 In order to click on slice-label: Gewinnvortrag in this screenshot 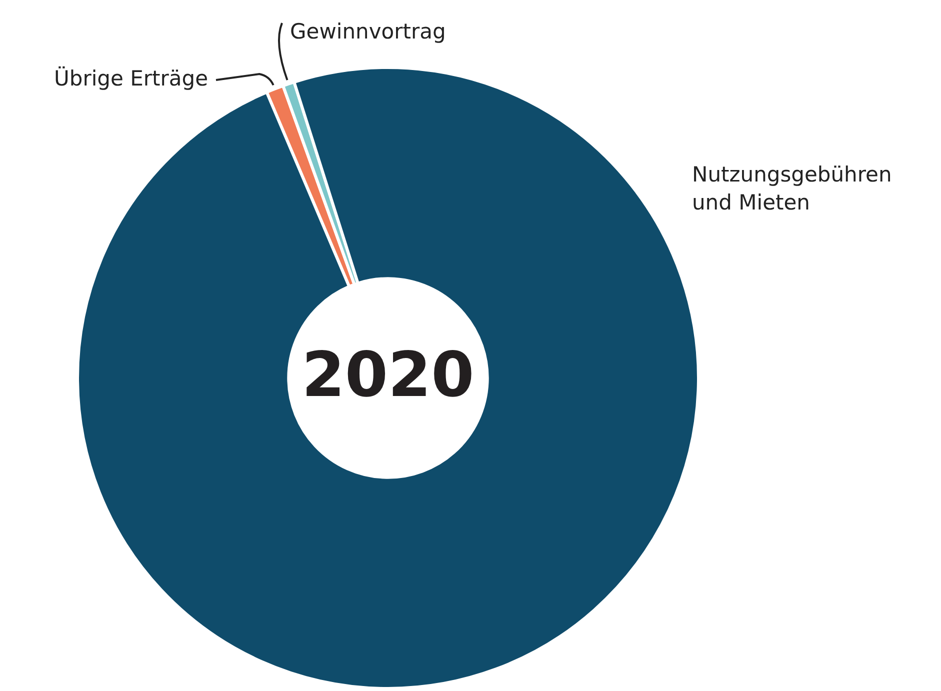, I will do `click(368, 31)`.